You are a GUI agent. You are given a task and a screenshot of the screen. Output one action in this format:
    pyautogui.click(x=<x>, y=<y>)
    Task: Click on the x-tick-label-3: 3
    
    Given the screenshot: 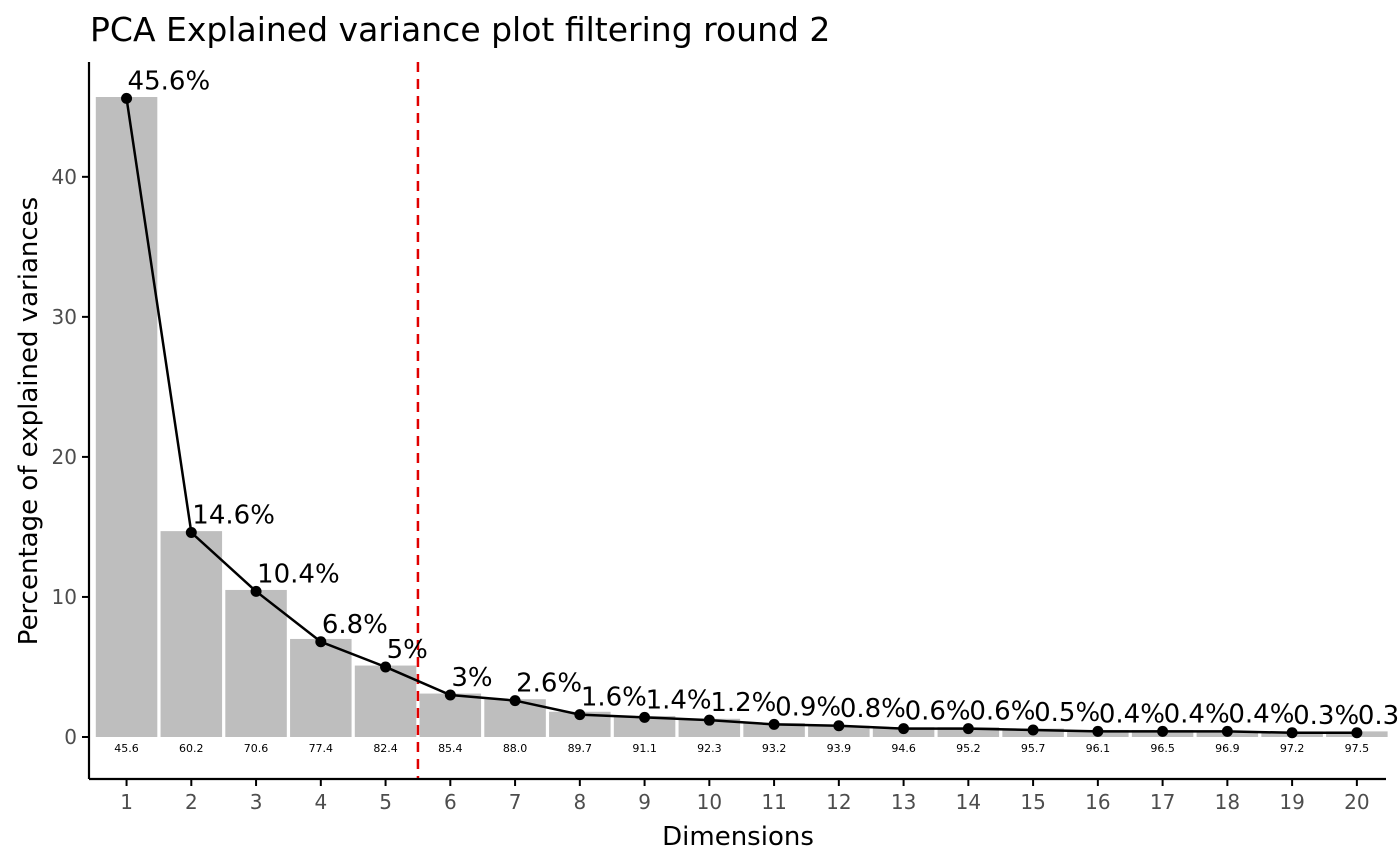 What is the action you would take?
    pyautogui.click(x=256, y=802)
    